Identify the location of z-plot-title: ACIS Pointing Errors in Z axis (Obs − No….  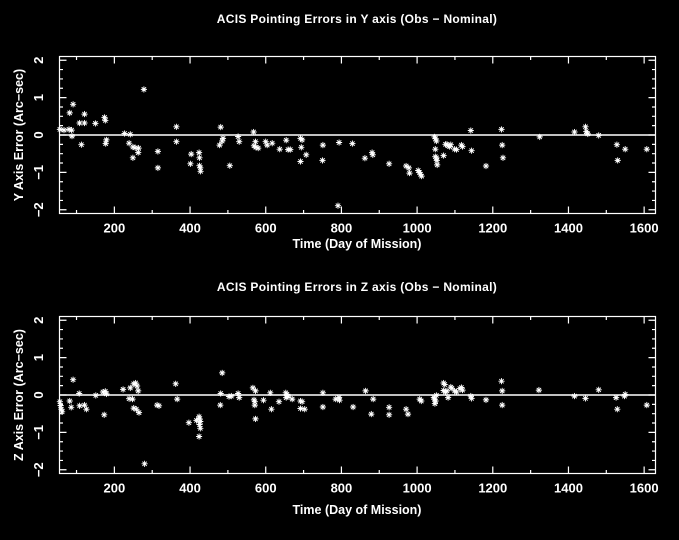
(357, 287).